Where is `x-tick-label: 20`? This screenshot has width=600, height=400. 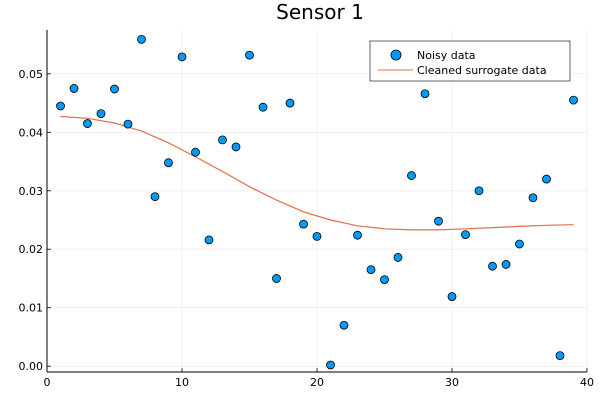 x-tick-label: 20 is located at coordinates (317, 382).